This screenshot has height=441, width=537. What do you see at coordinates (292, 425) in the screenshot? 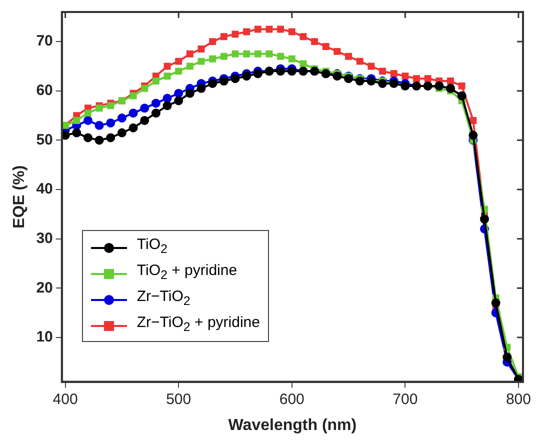
I see `x-axis-title: Wavelength (nm)` at bounding box center [292, 425].